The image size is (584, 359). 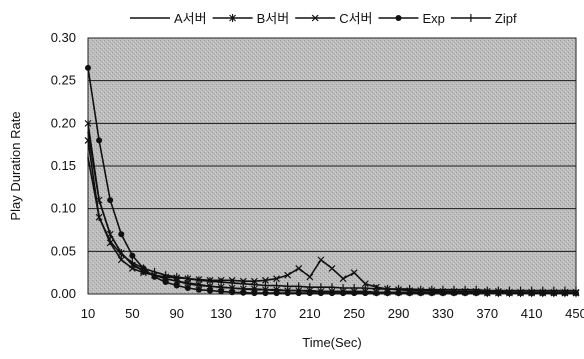 I want to click on x-tick-label: 170, so click(x=266, y=313).